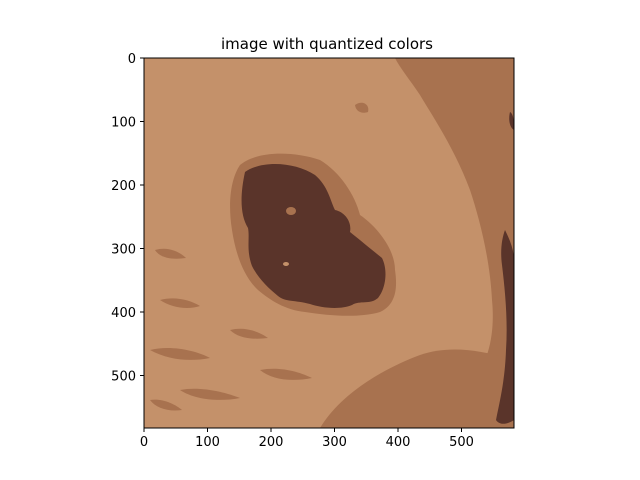 The width and height of the screenshot is (640, 480). I want to click on y-tick-label: 0, so click(132, 59).